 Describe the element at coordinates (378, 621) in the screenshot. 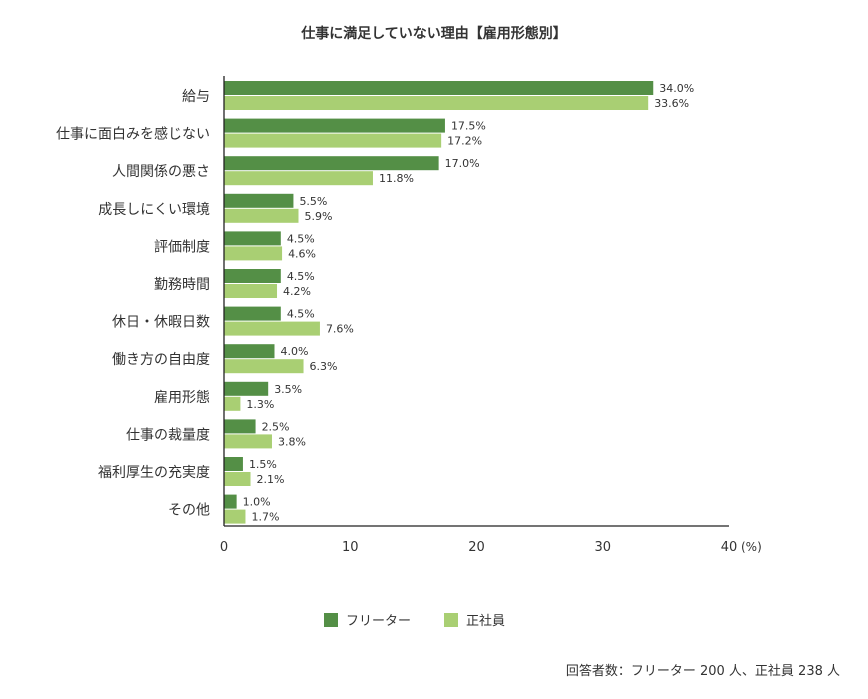

I see `legend-label: フリーター` at that location.